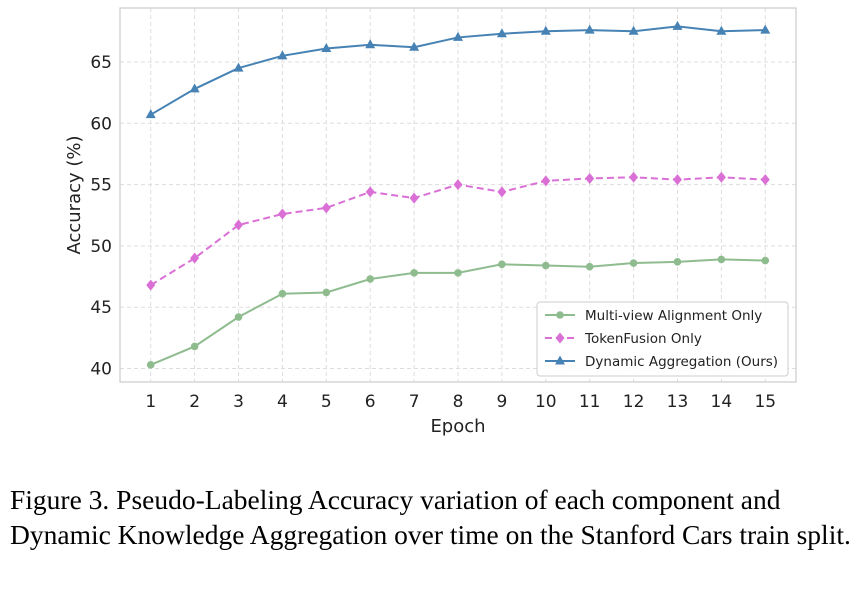  I want to click on legend-label: Multi-view Alignment Only, so click(673, 316).